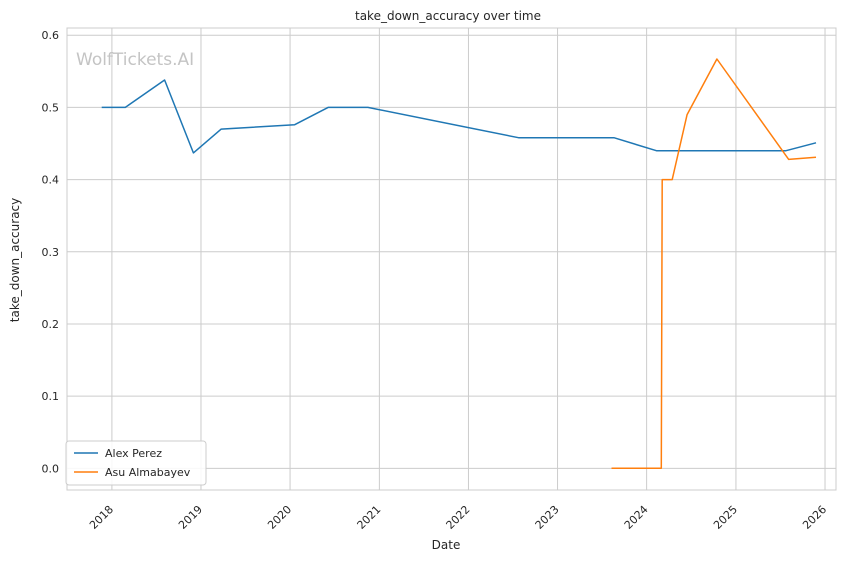 The height and width of the screenshot is (561, 844). Describe the element at coordinates (814, 517) in the screenshot. I see `x-tick-label: 2026` at that location.